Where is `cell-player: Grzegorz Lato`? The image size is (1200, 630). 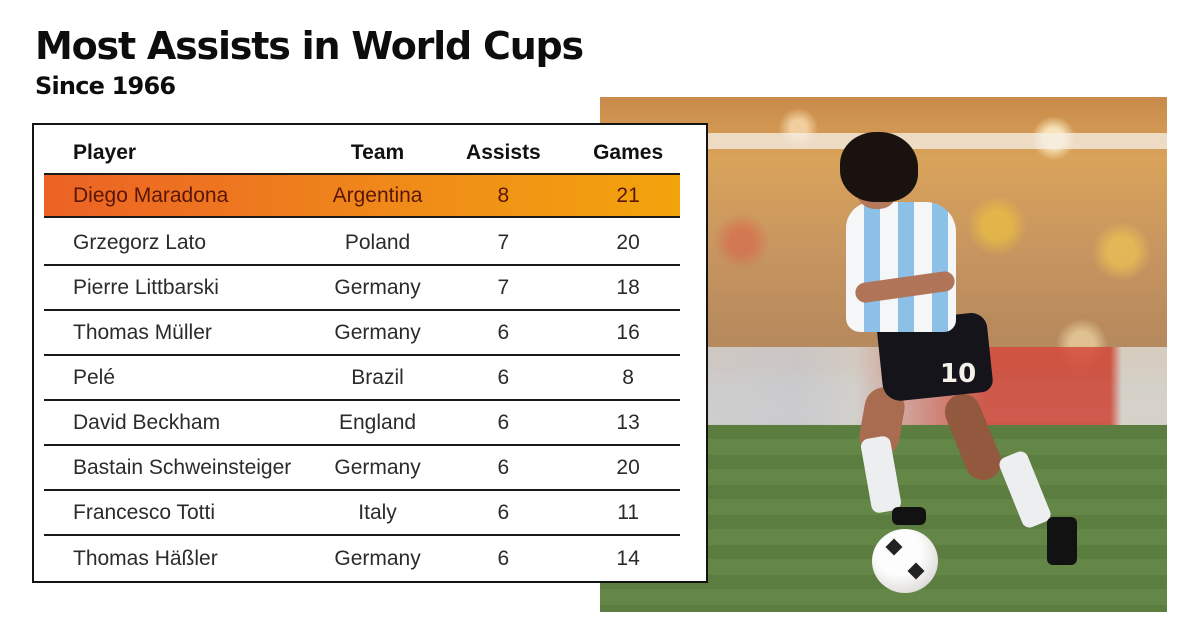
cell-player: Grzegorz Lato is located at coordinates (140, 242).